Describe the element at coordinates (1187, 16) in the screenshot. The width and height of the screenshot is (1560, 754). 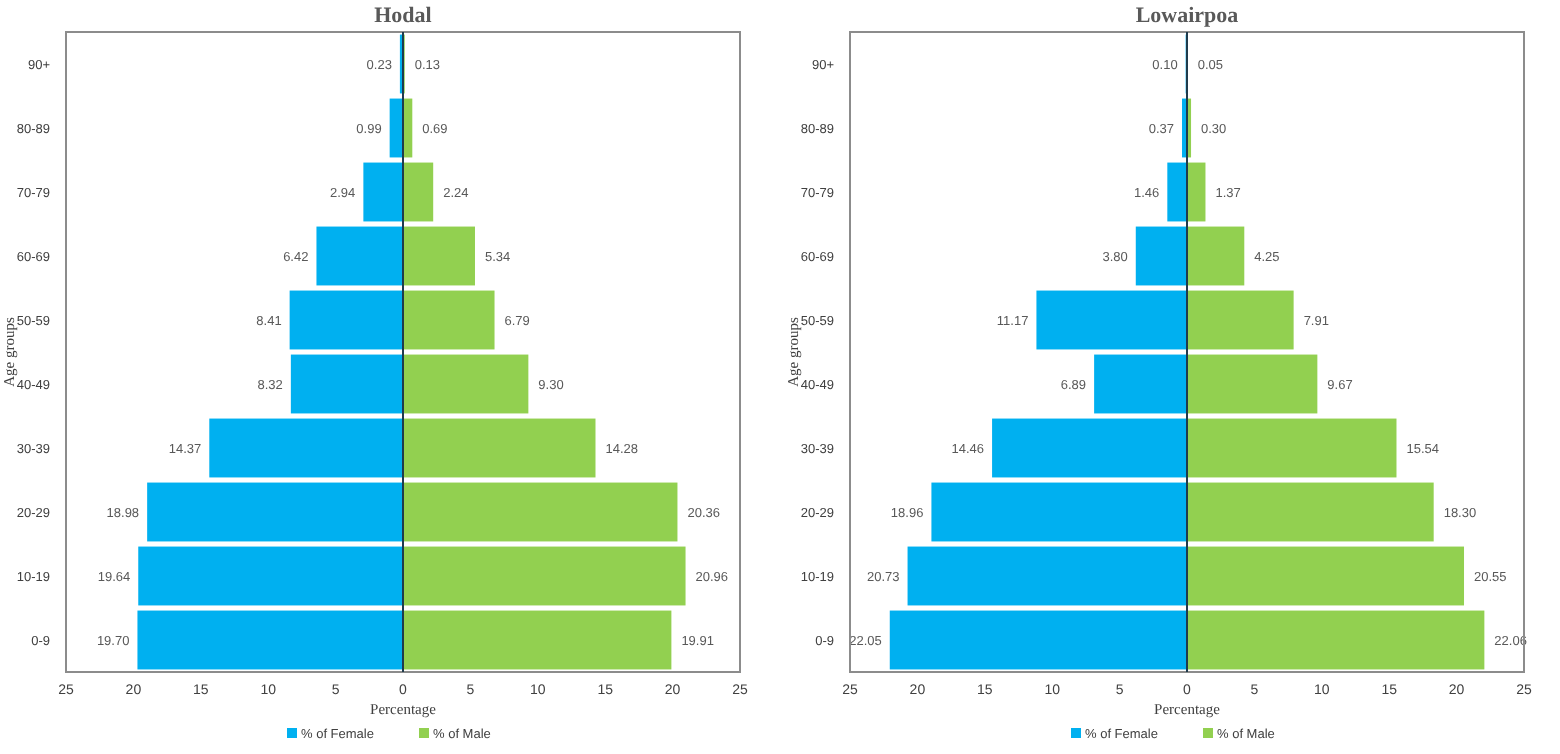
I see `chart-title: Lowairpoa` at that location.